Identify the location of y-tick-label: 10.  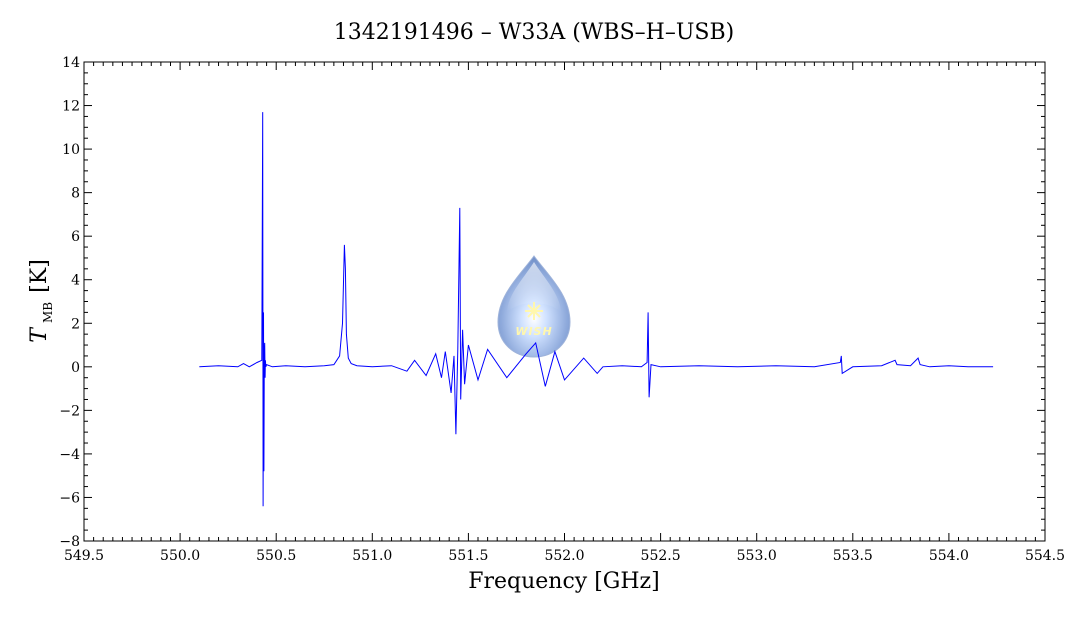
(71, 150).